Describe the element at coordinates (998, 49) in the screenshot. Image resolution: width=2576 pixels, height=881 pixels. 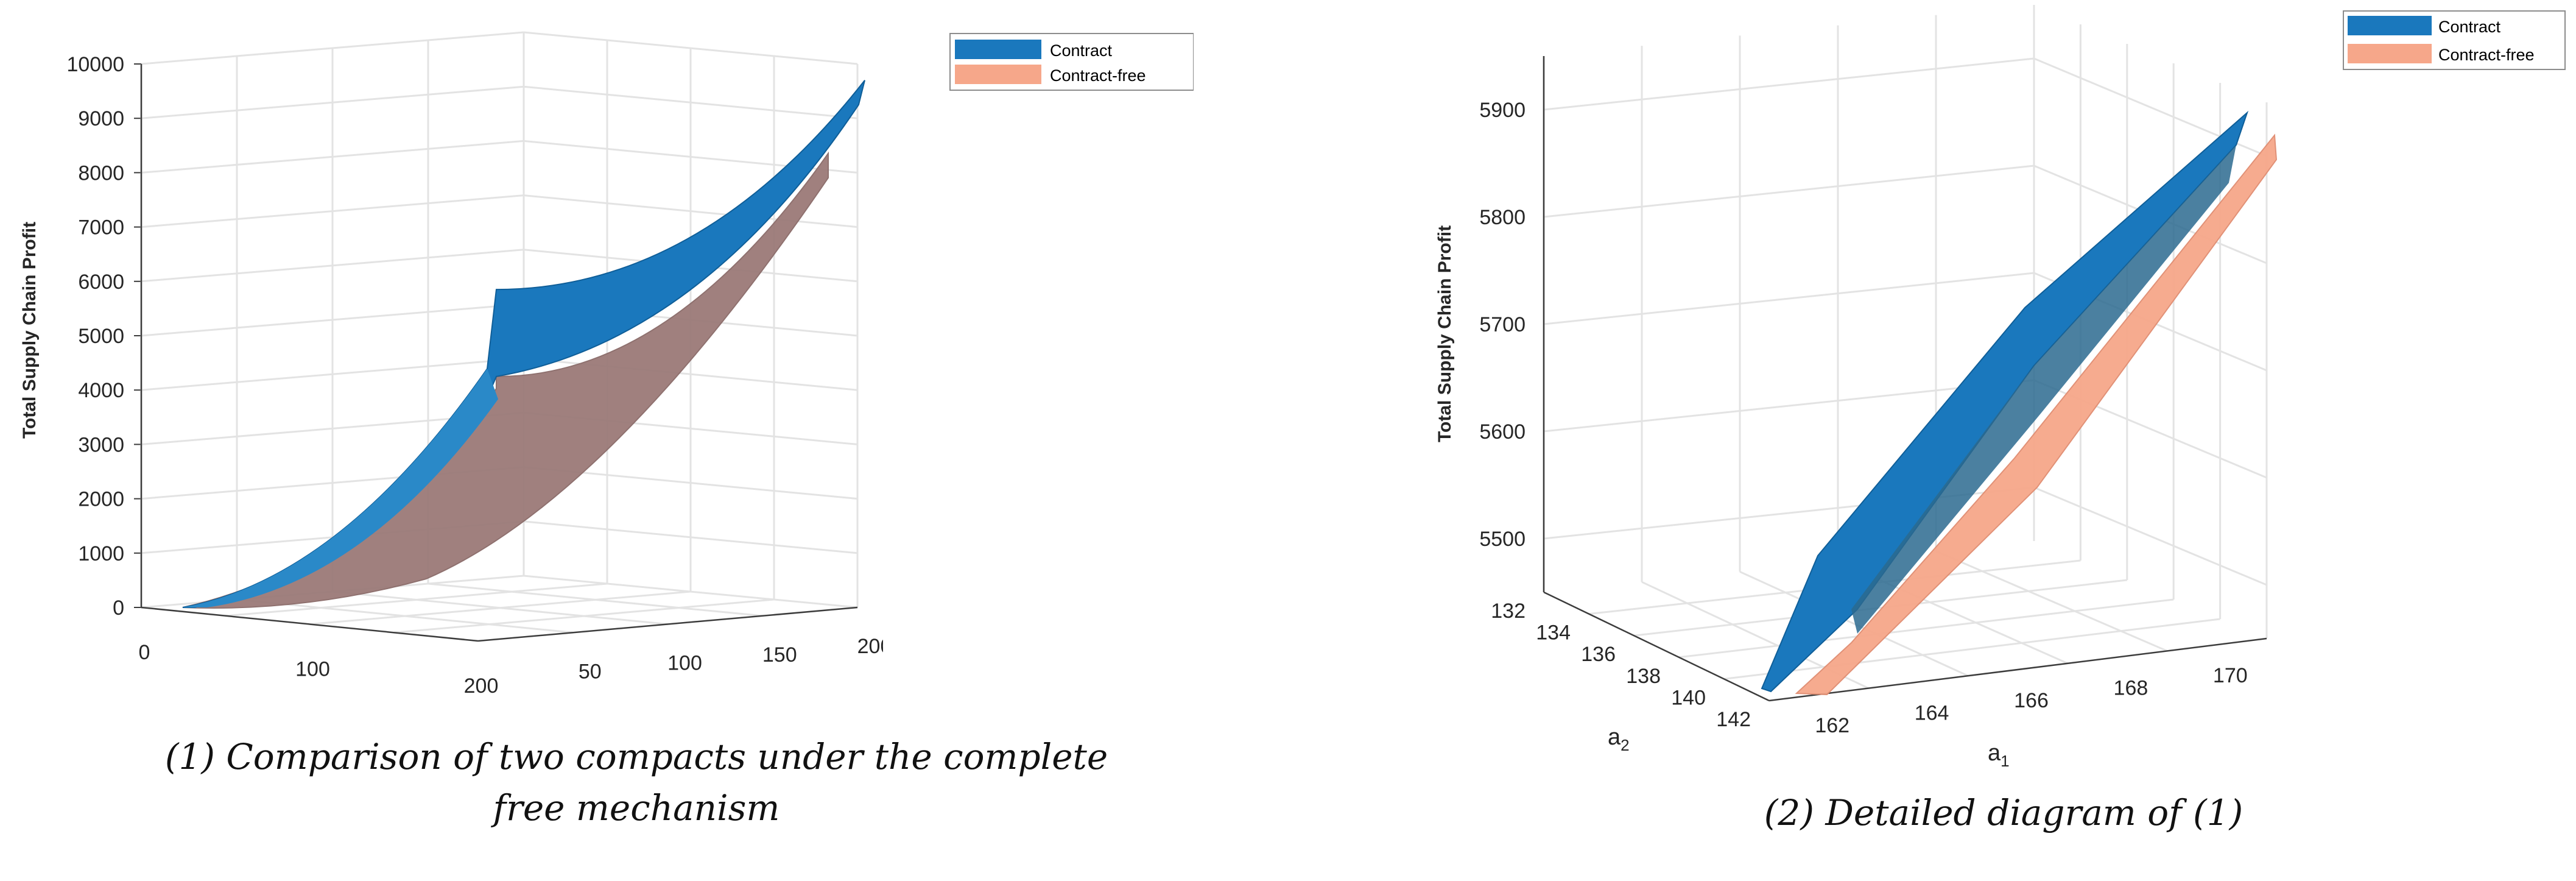
I see `chart-1-legend-swatch-contract` at that location.